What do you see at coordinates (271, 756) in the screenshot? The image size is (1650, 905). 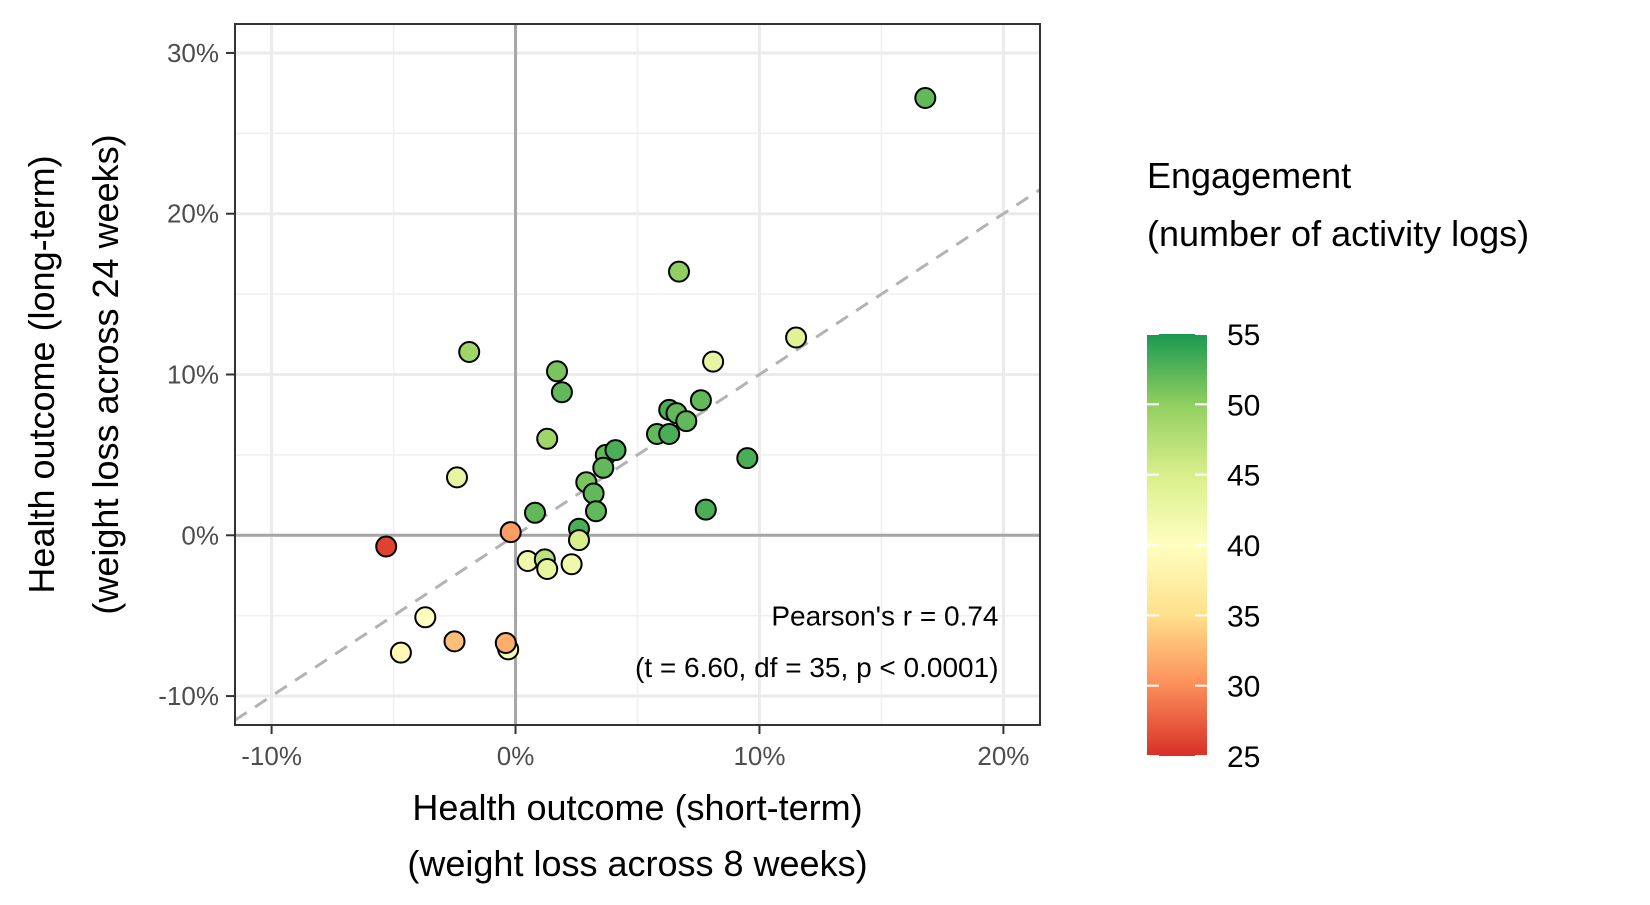 I see `x-tick-label: -10%` at bounding box center [271, 756].